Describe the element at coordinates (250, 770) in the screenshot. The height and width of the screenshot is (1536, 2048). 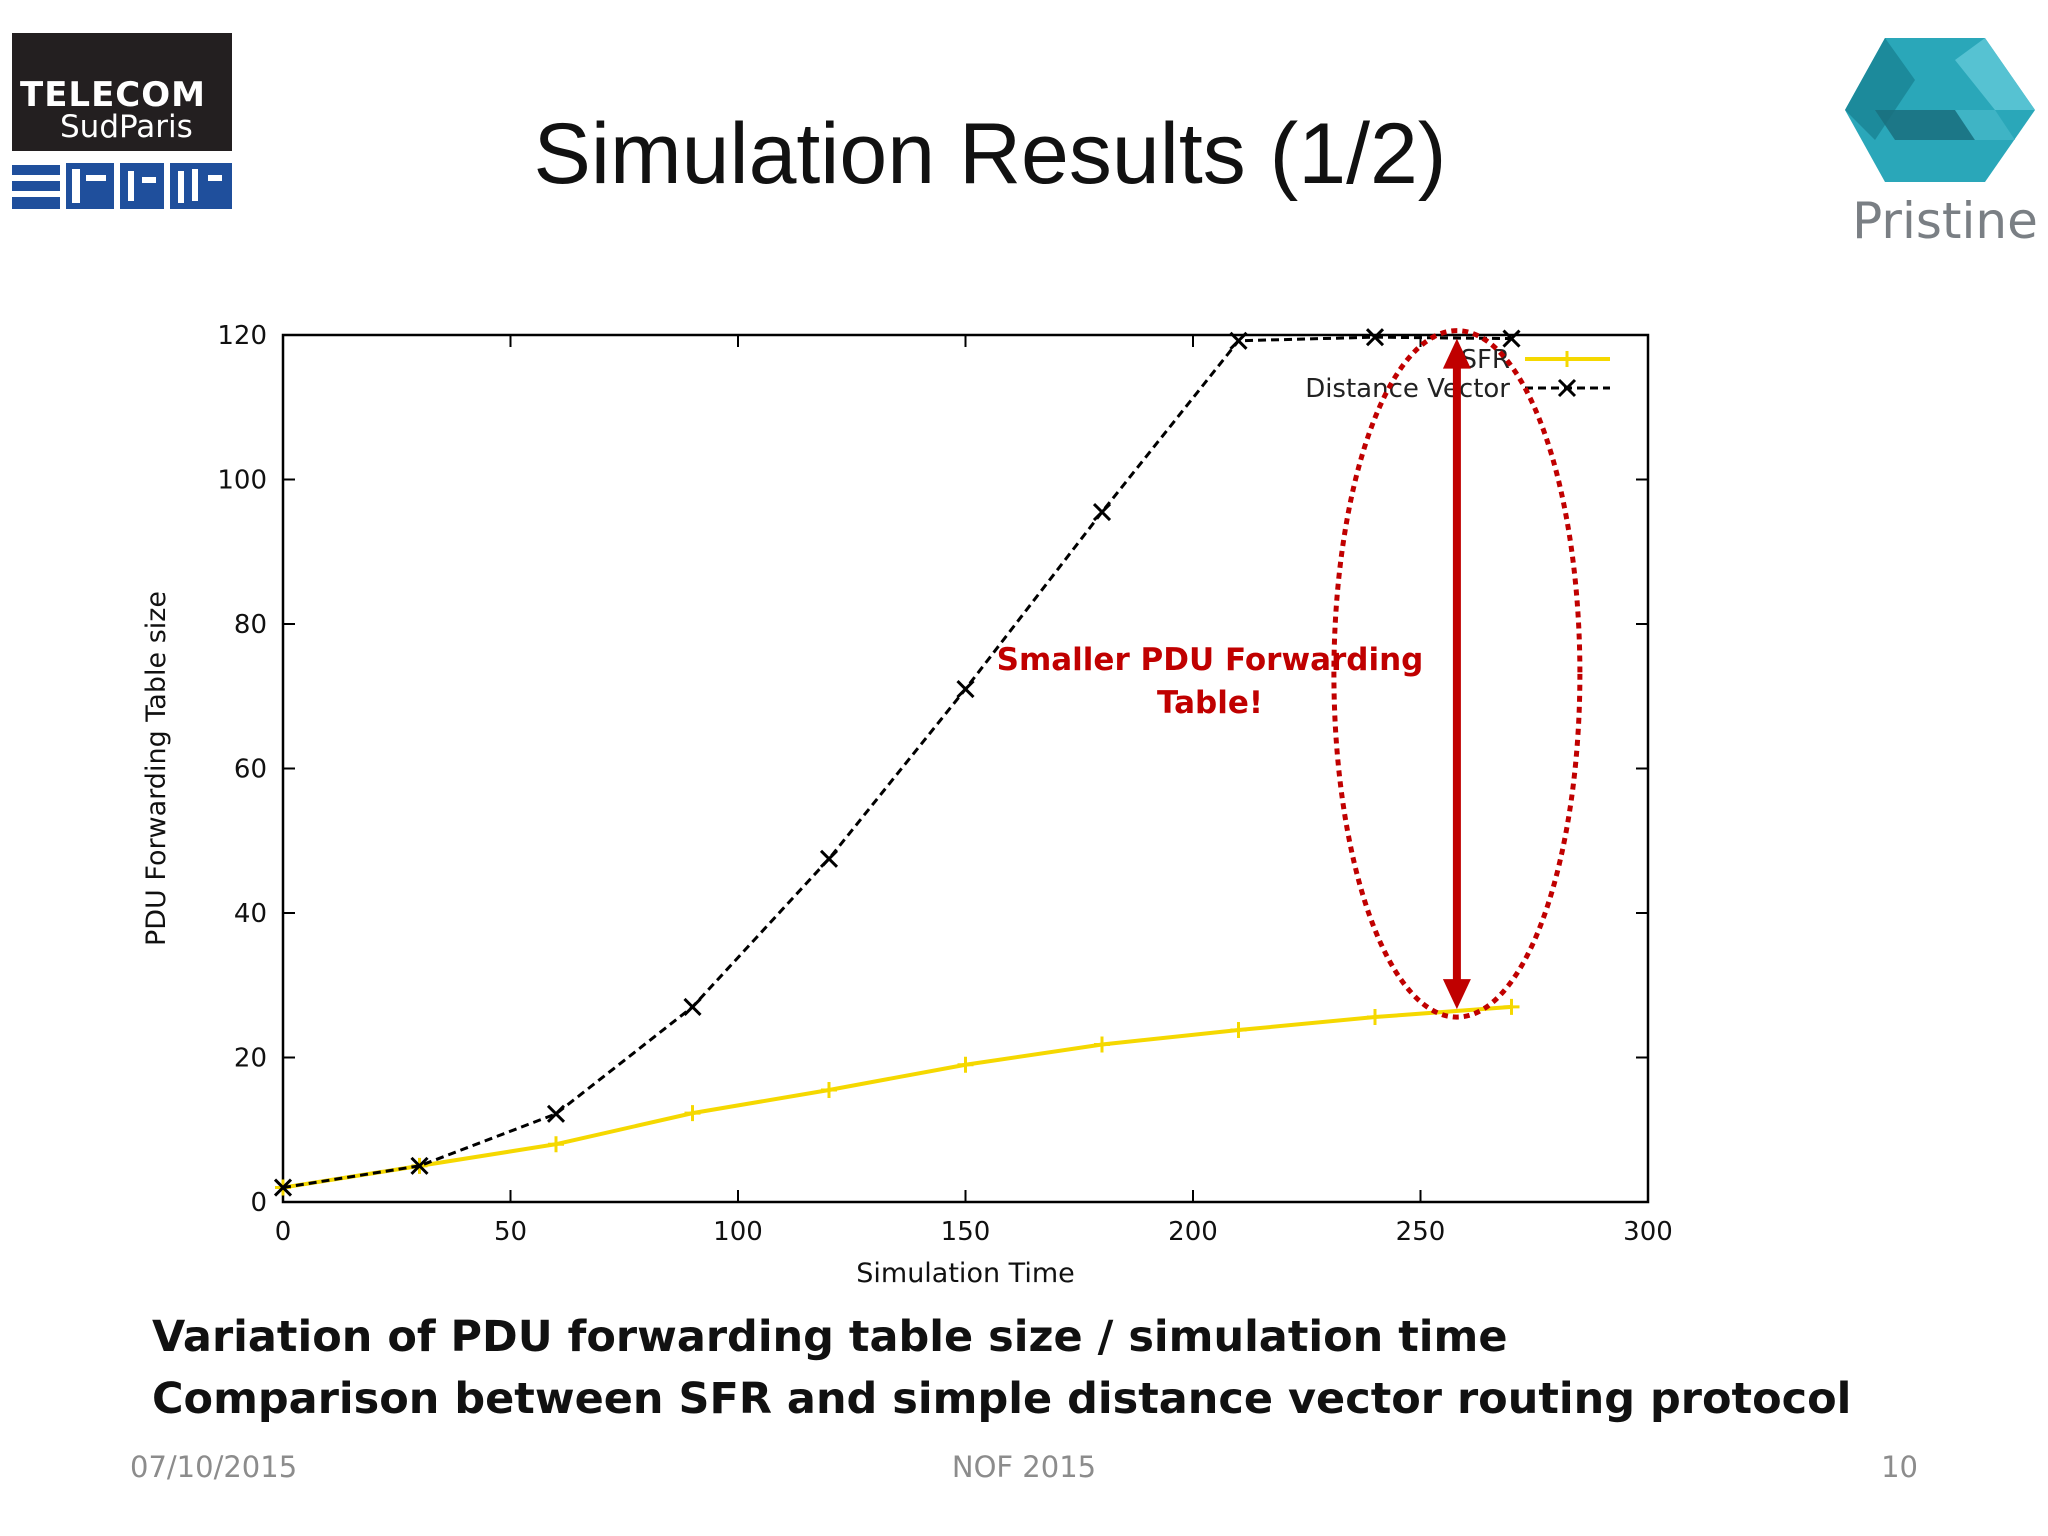
I see `y-tick-label: 60` at that location.